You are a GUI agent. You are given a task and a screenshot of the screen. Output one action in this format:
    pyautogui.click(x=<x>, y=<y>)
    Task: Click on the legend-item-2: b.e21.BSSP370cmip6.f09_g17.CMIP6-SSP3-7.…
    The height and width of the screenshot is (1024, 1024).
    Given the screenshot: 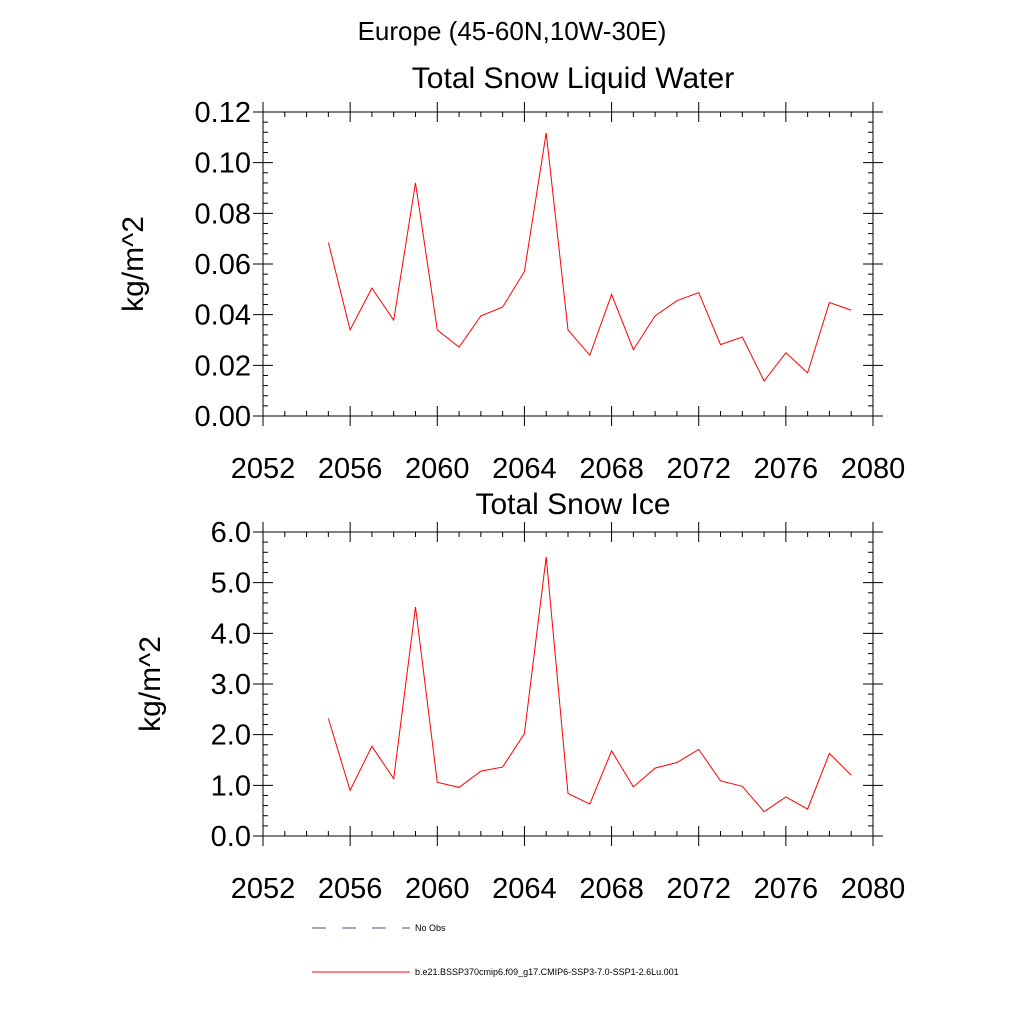 What is the action you would take?
    pyautogui.click(x=495, y=972)
    